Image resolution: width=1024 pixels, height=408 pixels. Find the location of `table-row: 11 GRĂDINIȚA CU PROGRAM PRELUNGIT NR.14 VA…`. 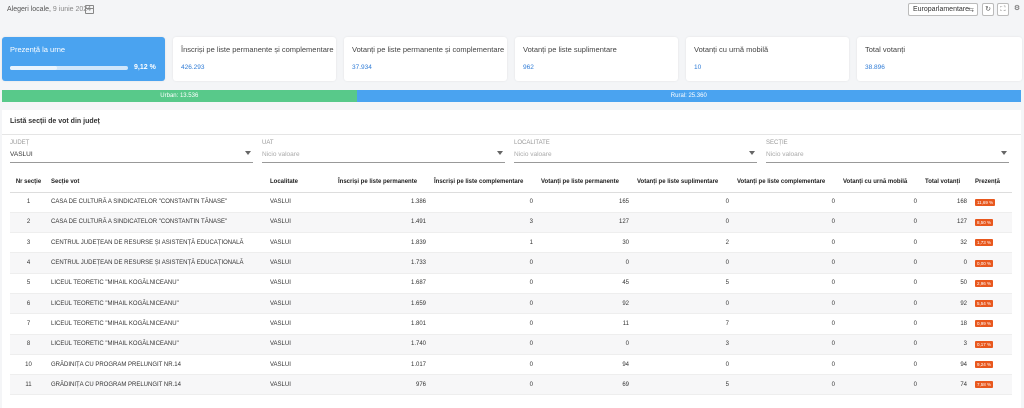

table-row: 11 GRĂDINIȚA CU PROGRAM PRELUNGIT NR.14 VA… is located at coordinates (511, 385).